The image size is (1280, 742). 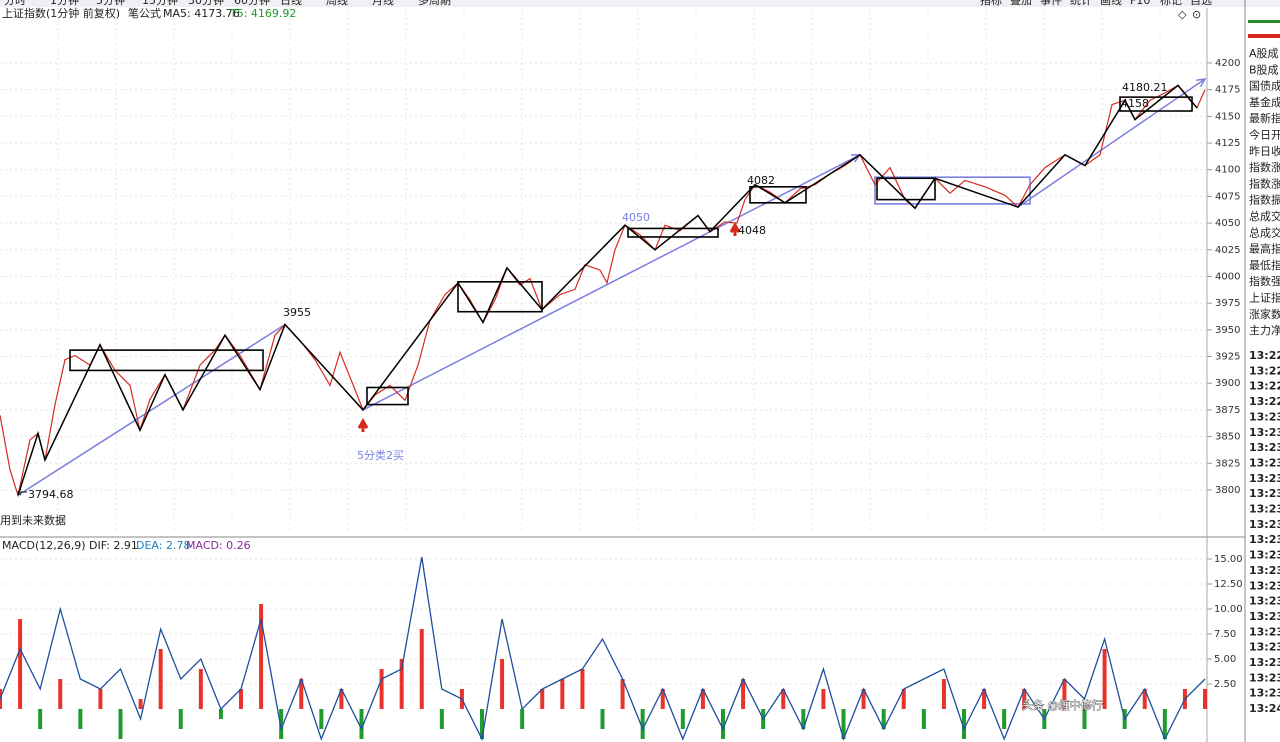 I want to click on annotation: 3955, so click(x=297, y=312).